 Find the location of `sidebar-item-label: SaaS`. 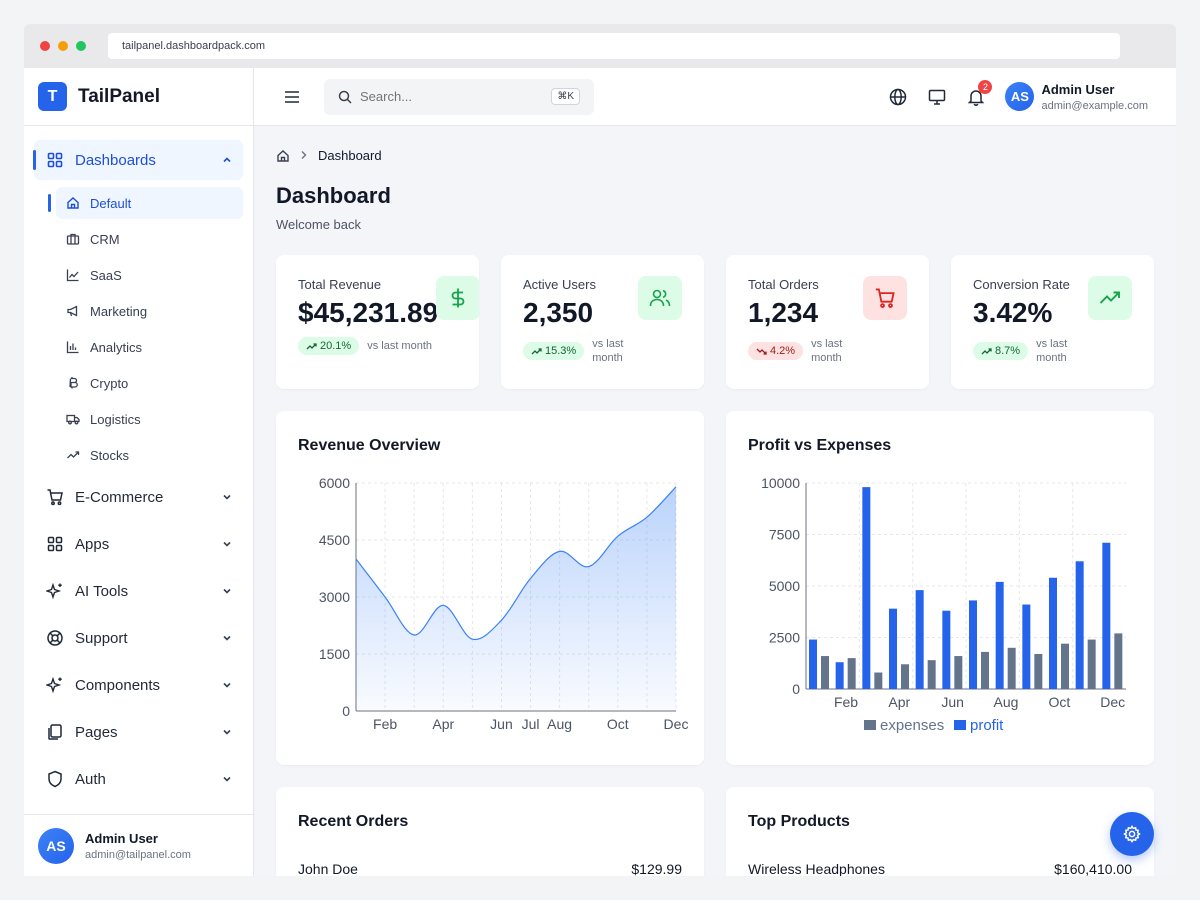

sidebar-item-label: SaaS is located at coordinates (106, 275).